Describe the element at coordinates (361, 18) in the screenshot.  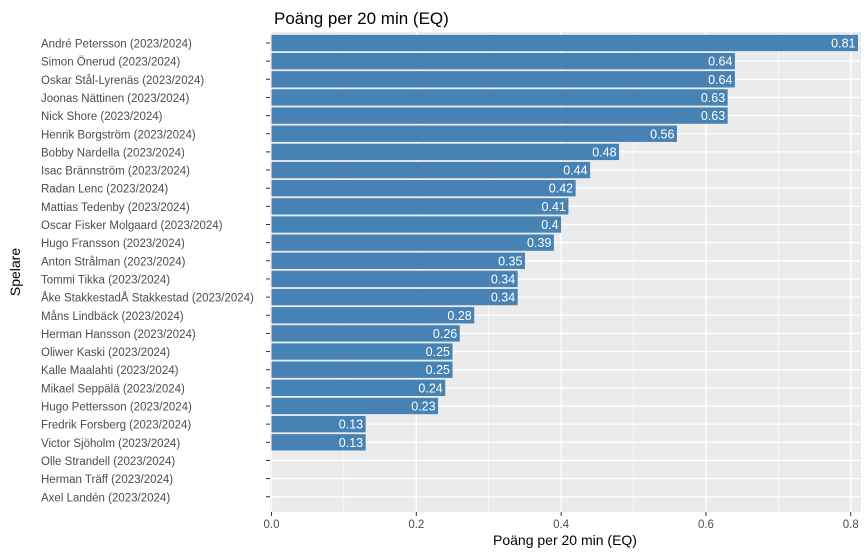
I see `chart-title: Poäng per 20 min (EQ)` at that location.